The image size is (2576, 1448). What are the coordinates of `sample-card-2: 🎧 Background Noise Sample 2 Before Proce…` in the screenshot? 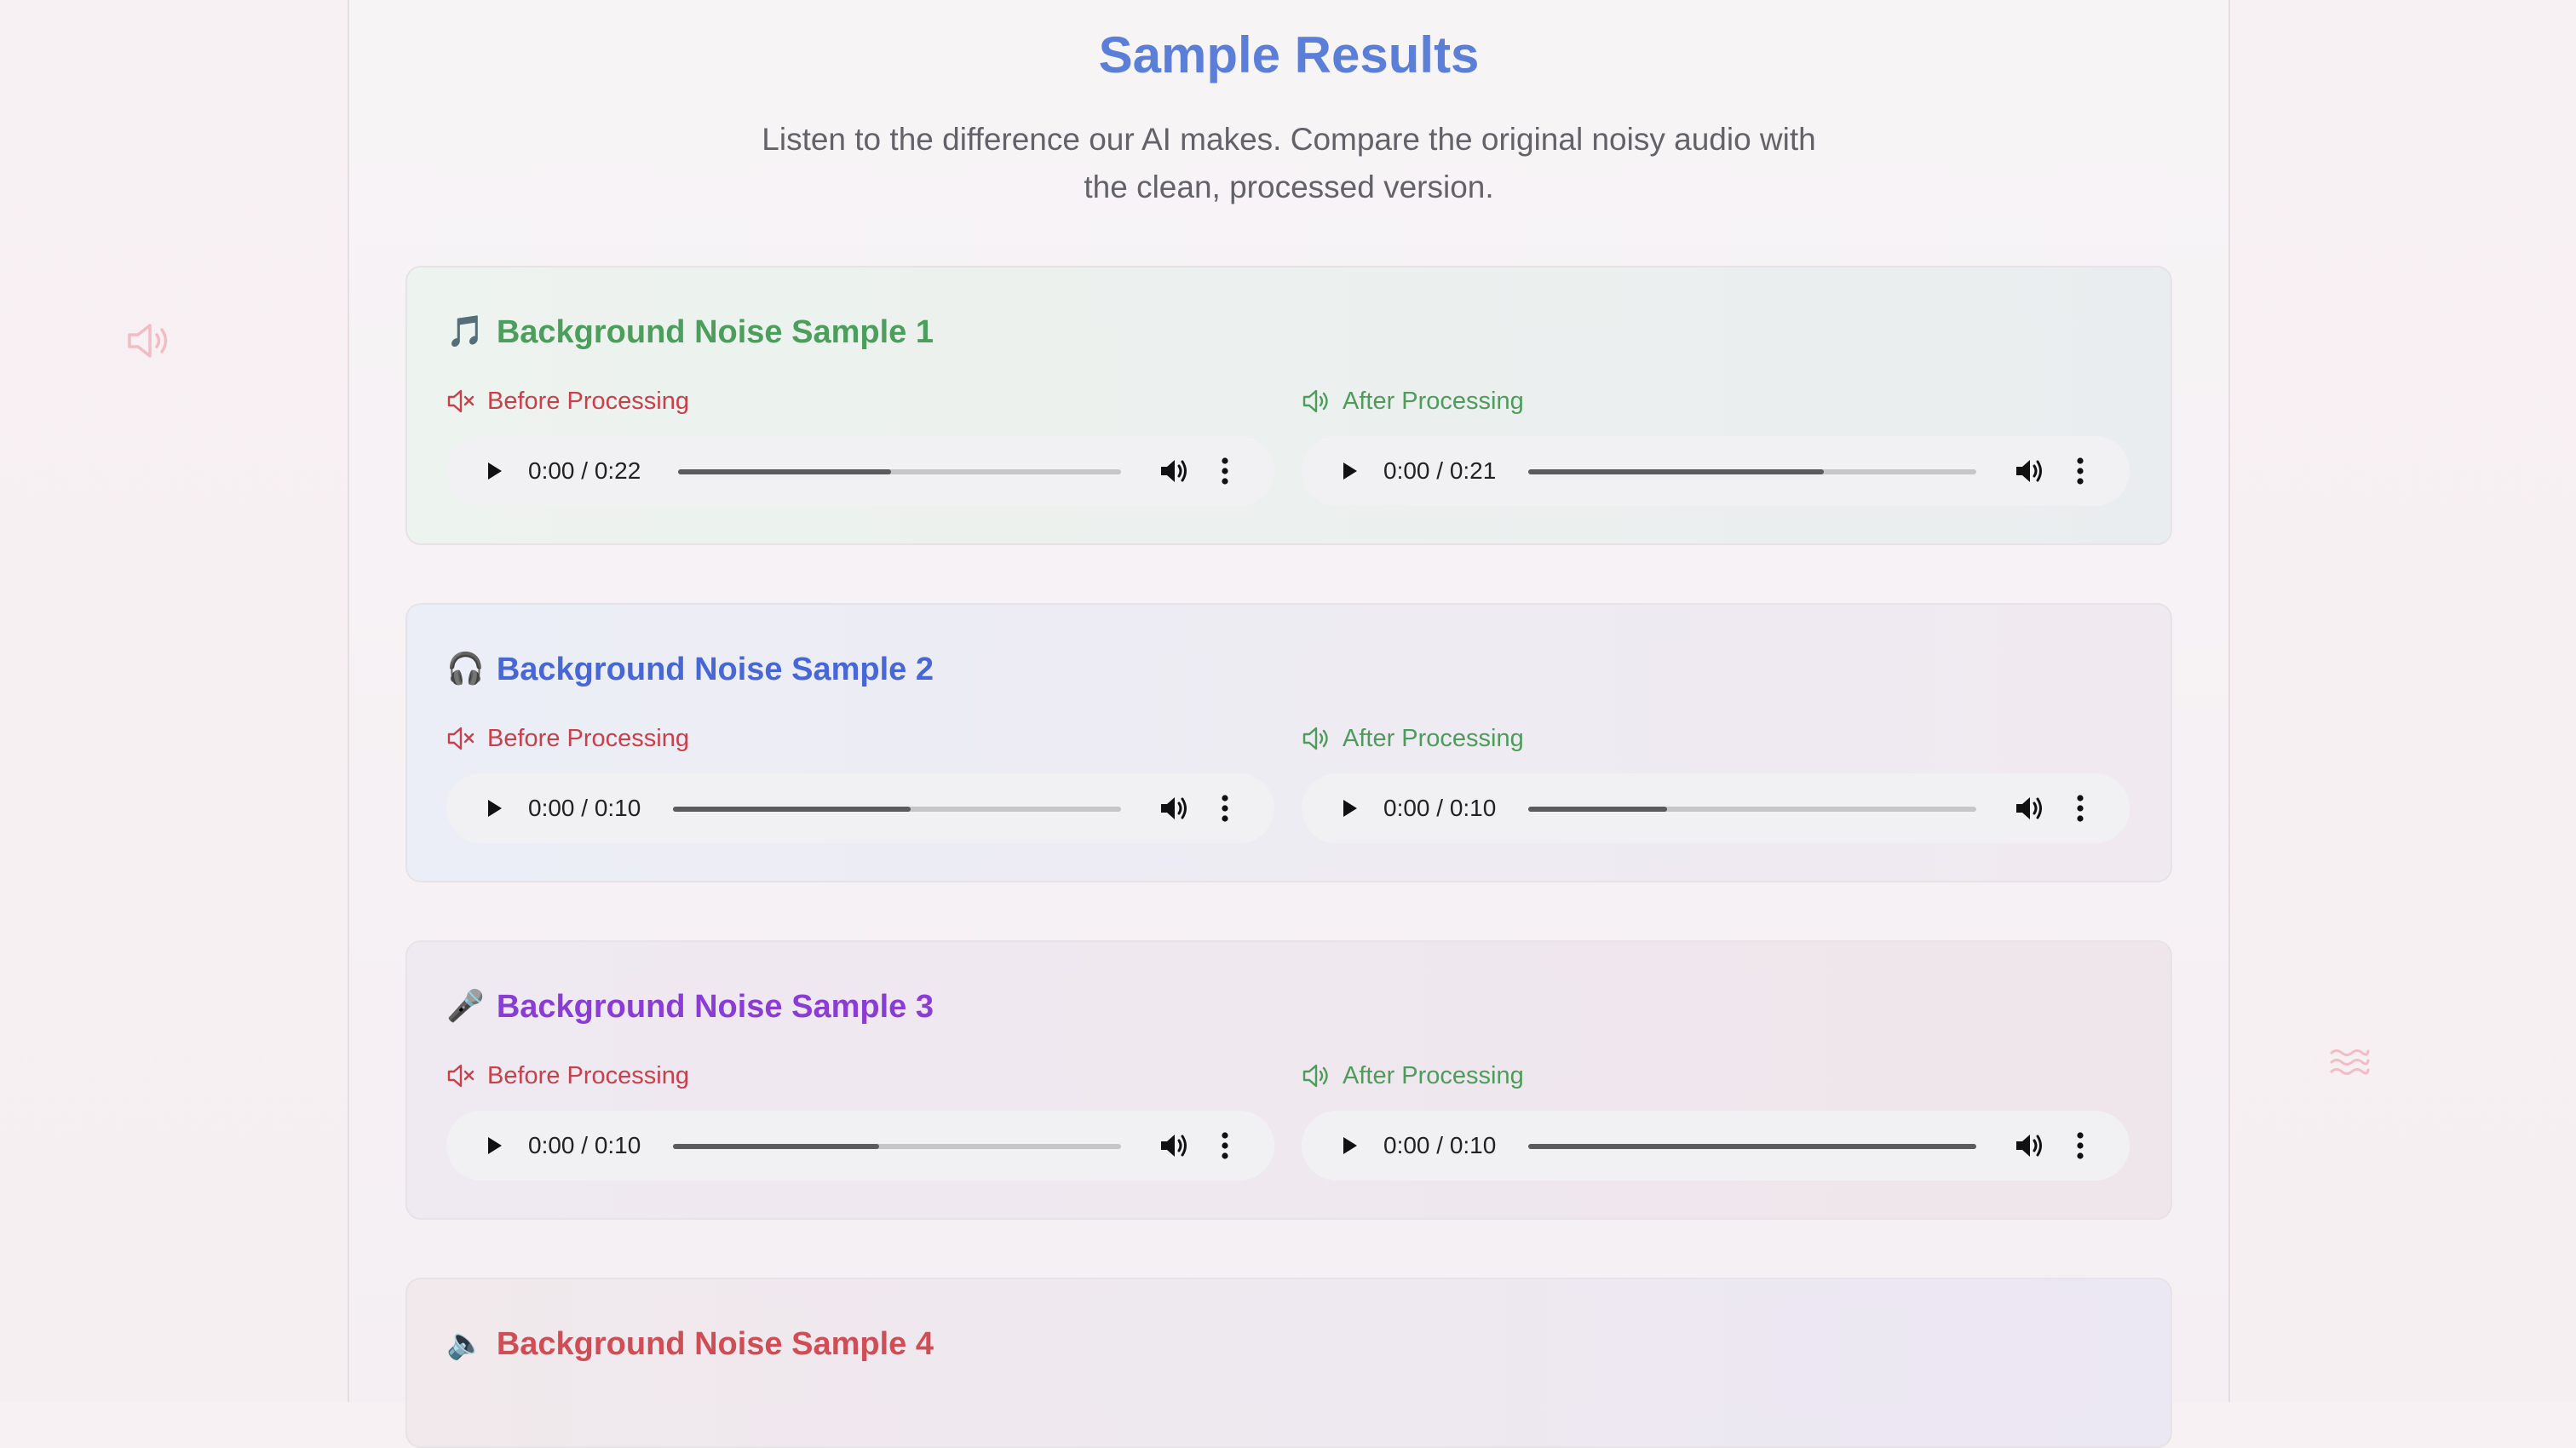 It's located at (1288, 743).